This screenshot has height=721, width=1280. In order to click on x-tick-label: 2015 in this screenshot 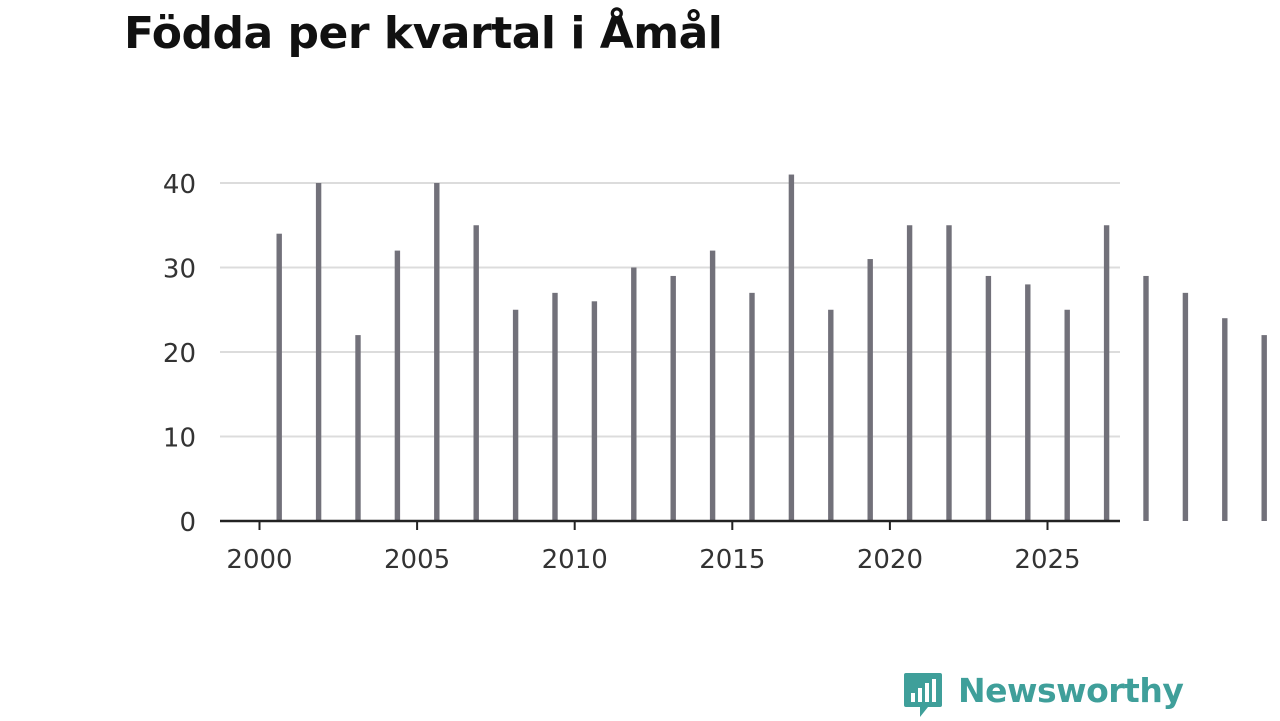, I will do `click(732, 560)`.